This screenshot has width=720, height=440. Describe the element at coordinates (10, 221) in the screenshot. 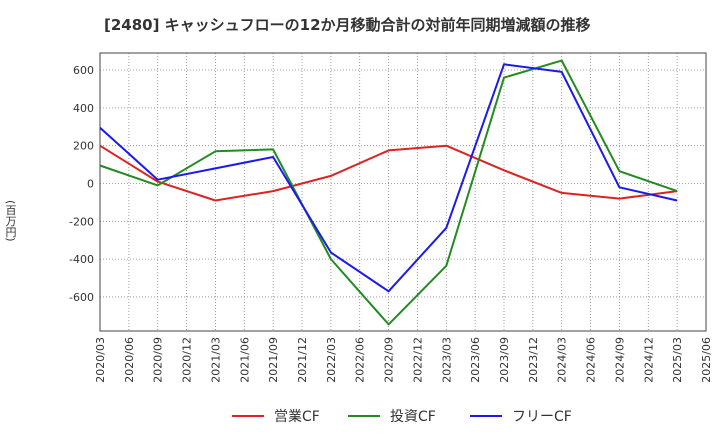

I see `y-axis-label: (百万円)` at that location.